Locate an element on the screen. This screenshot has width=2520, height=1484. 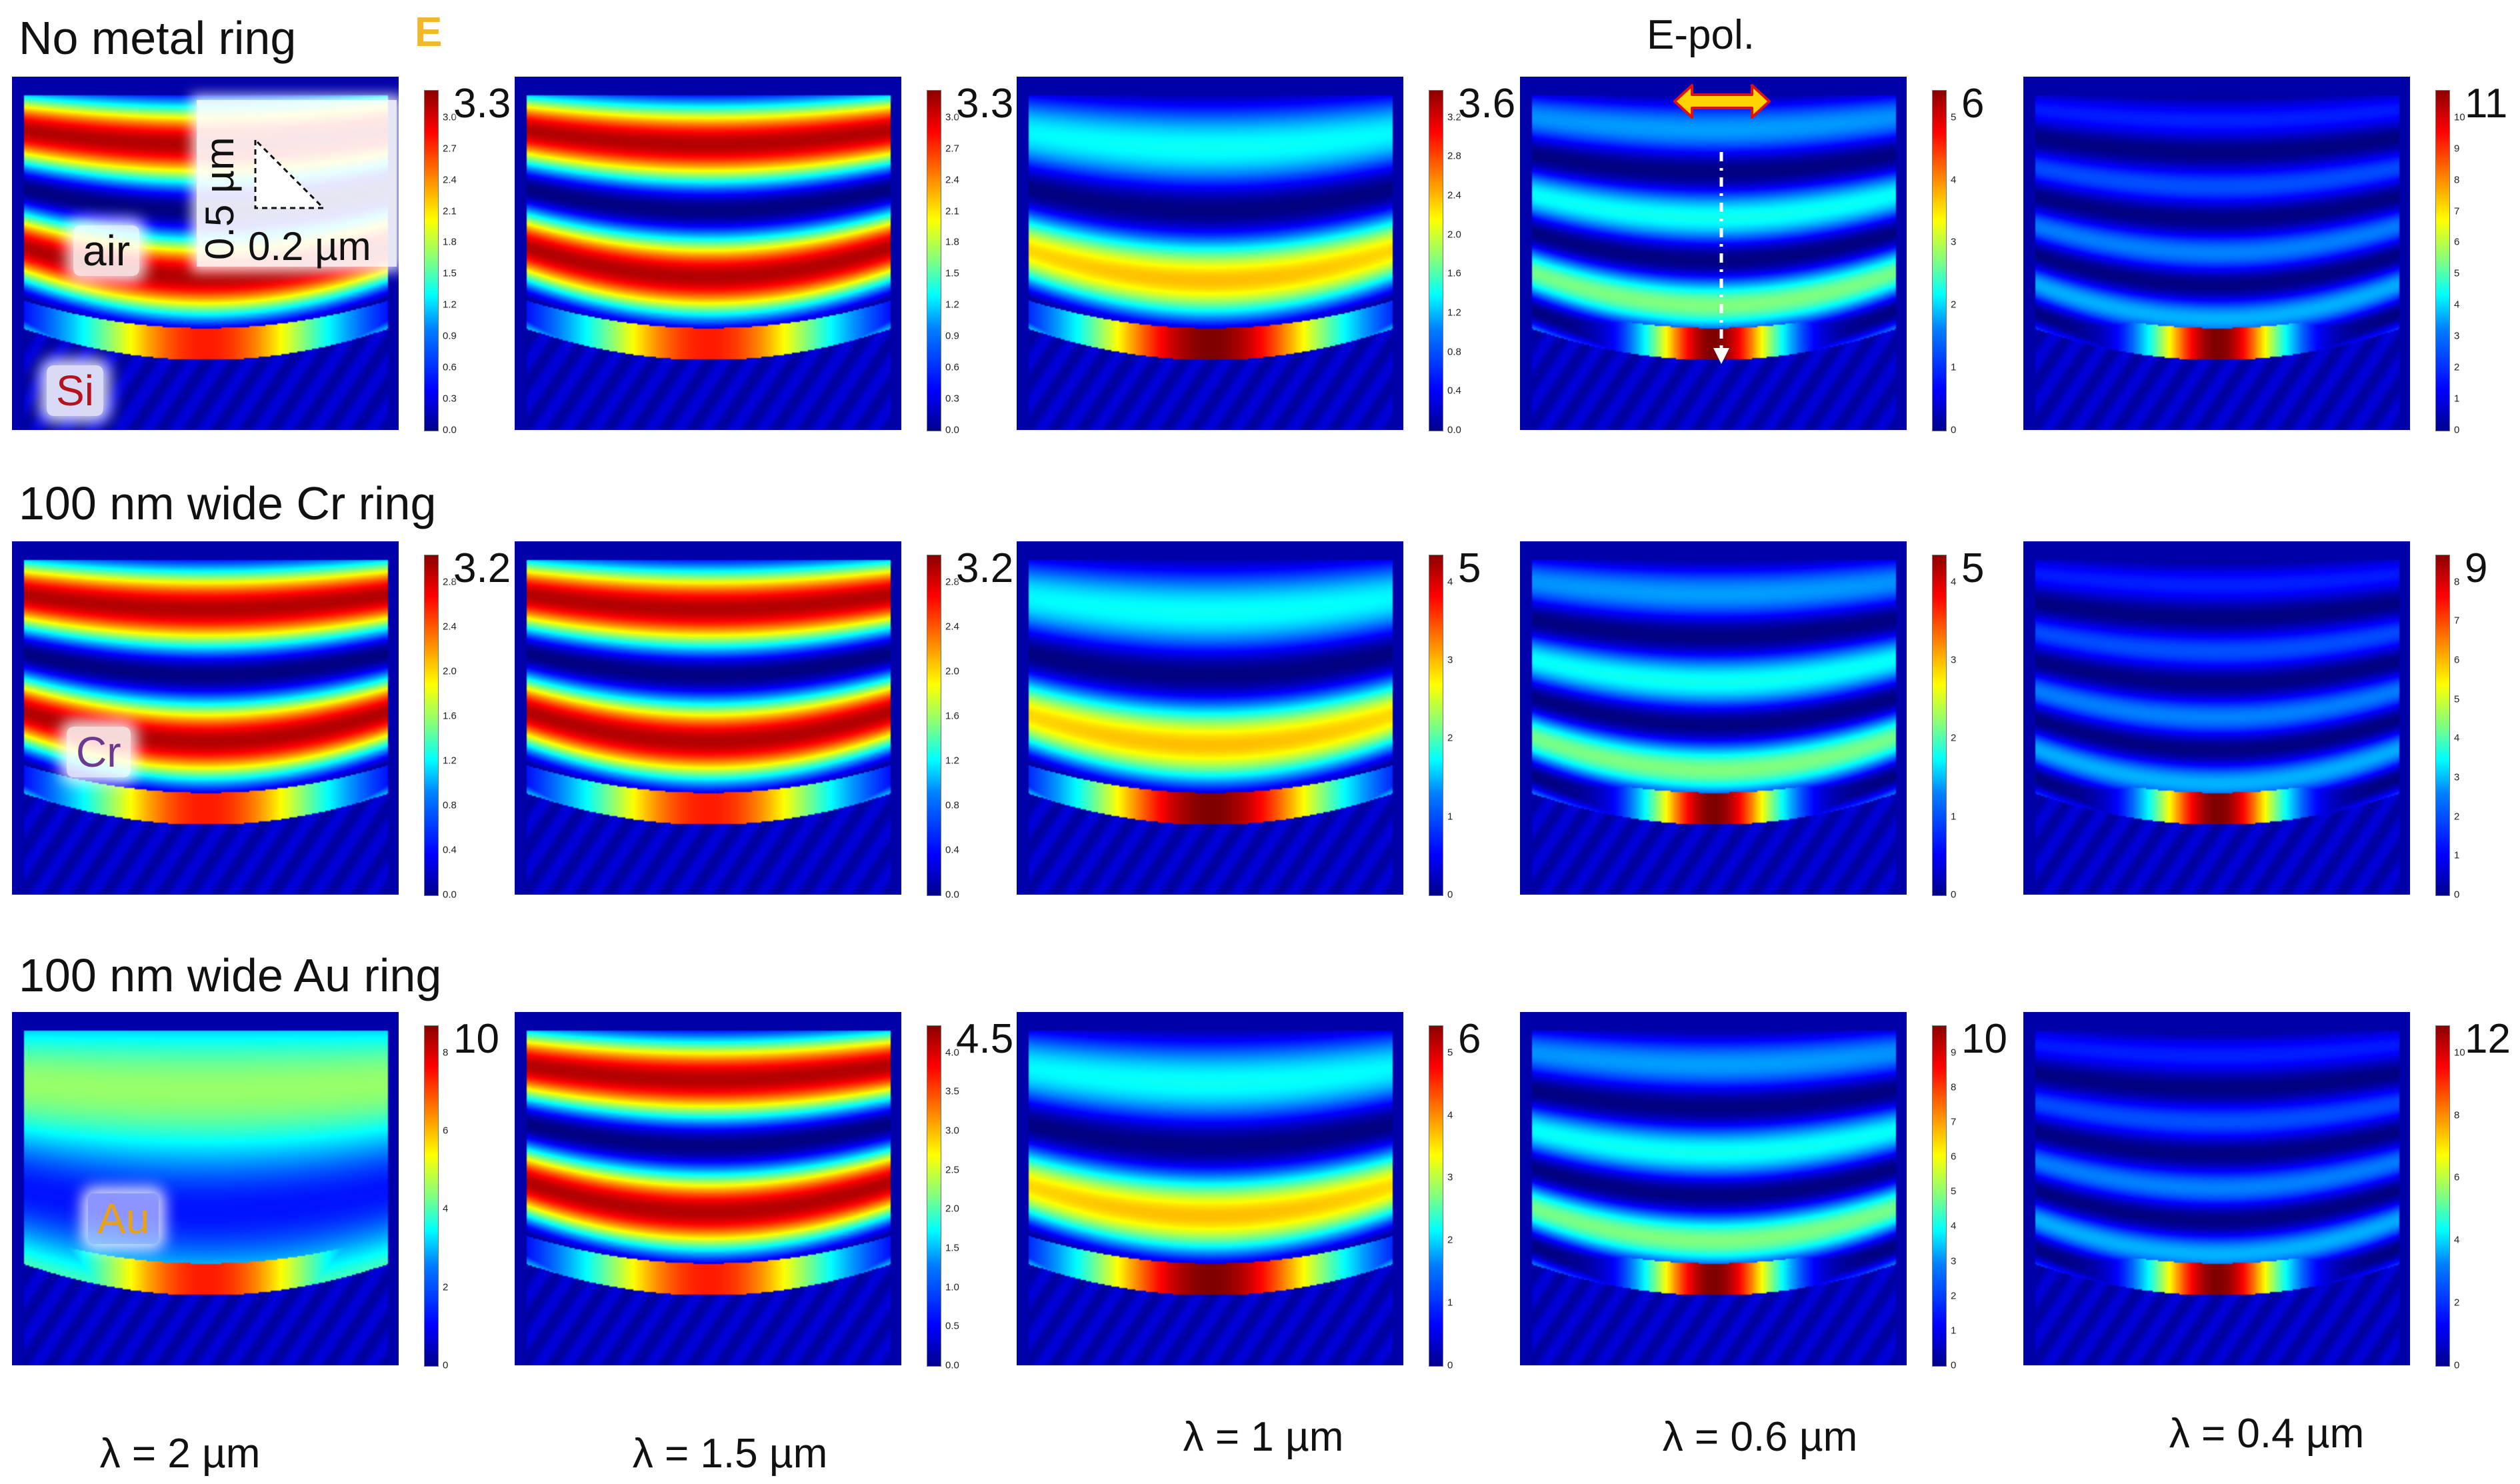
colorbar-tick-label: 0.4 is located at coordinates (1454, 391).